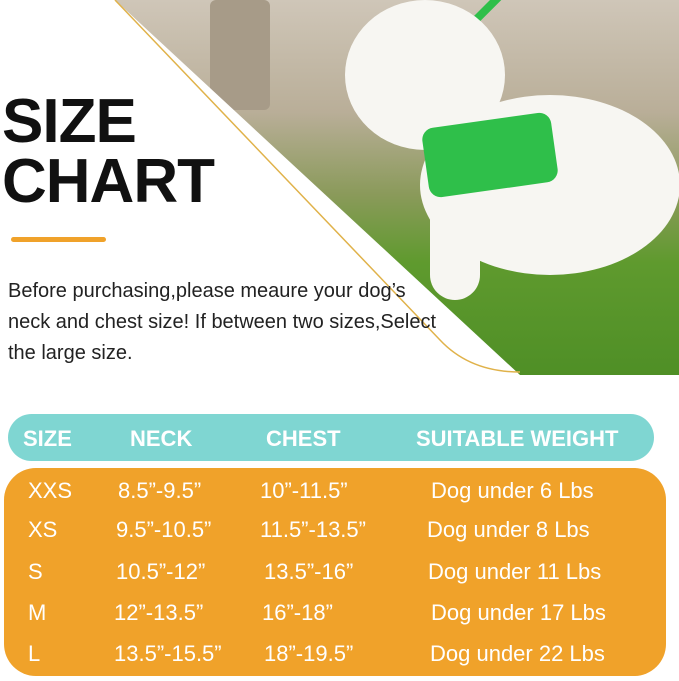 Image resolution: width=679 pixels, height=681 pixels. What do you see at coordinates (37, 612) in the screenshot?
I see `cell-size: M` at bounding box center [37, 612].